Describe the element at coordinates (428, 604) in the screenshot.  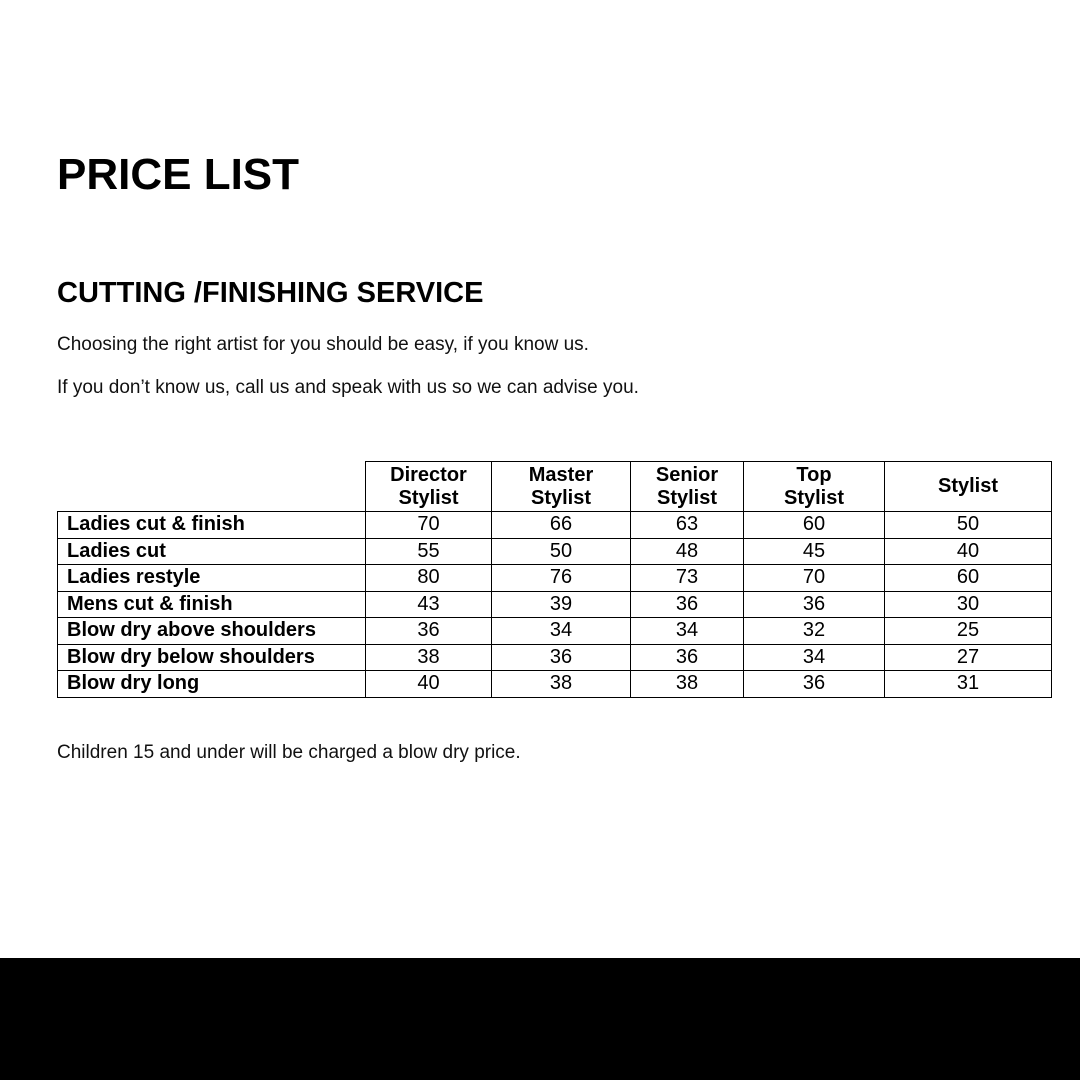
I see `price-cell: 43` at that location.